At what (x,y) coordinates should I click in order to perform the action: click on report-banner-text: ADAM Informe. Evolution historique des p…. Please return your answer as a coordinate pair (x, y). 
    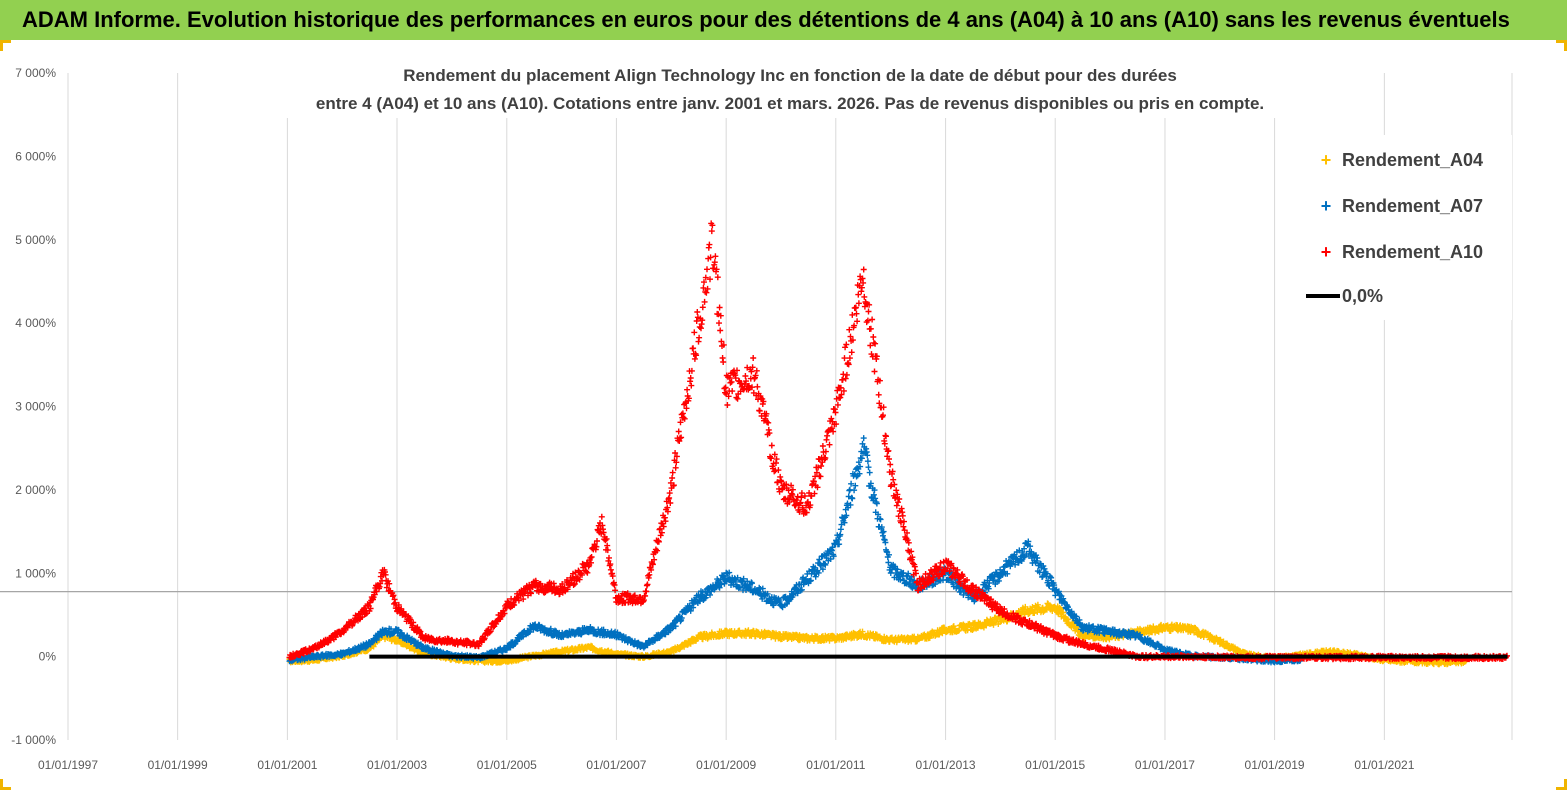
    Looking at the image, I should click on (766, 19).